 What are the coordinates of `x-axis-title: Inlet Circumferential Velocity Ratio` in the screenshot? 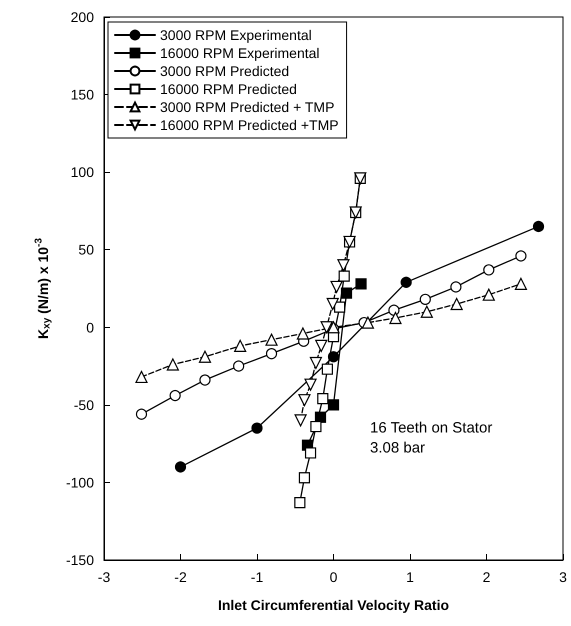 It's located at (334, 605).